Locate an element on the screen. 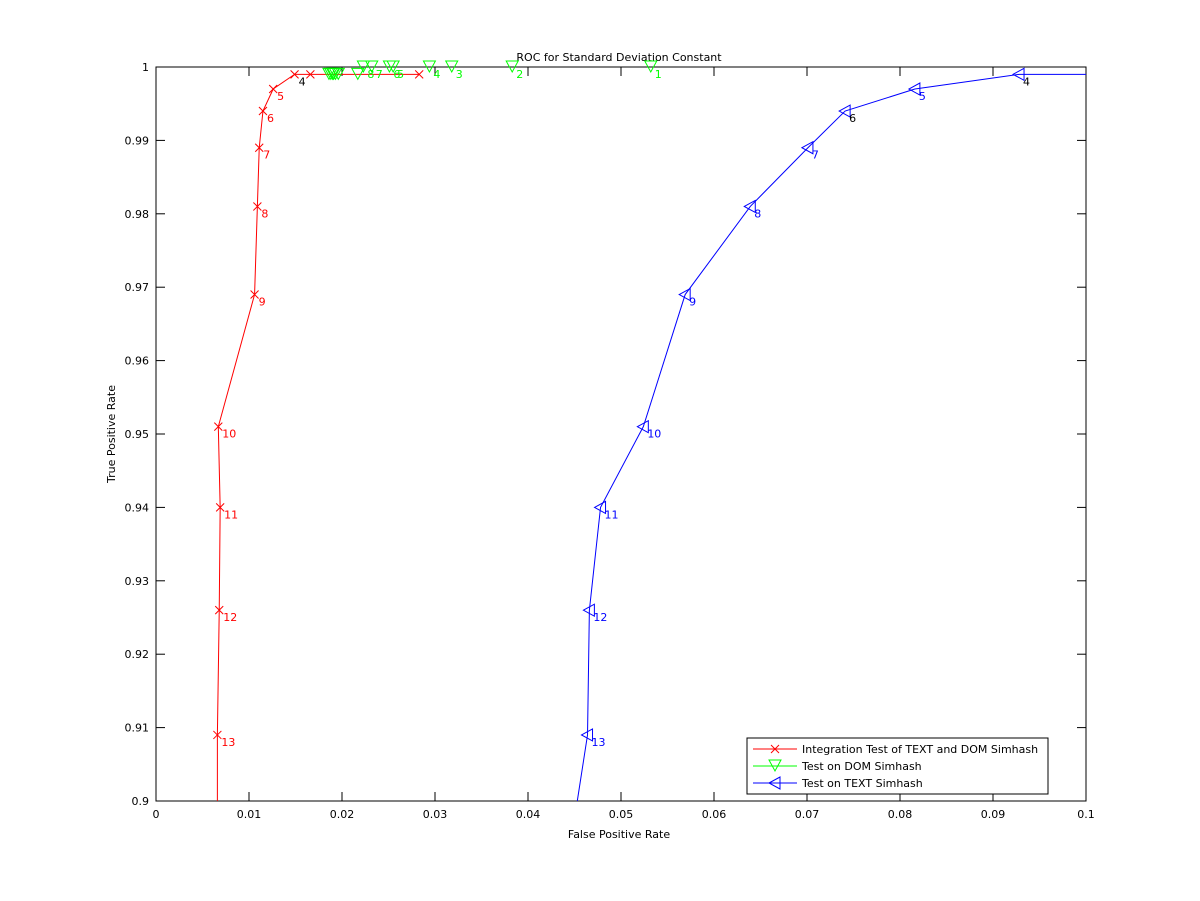 The height and width of the screenshot is (901, 1200). point-label: 2 is located at coordinates (519, 74).